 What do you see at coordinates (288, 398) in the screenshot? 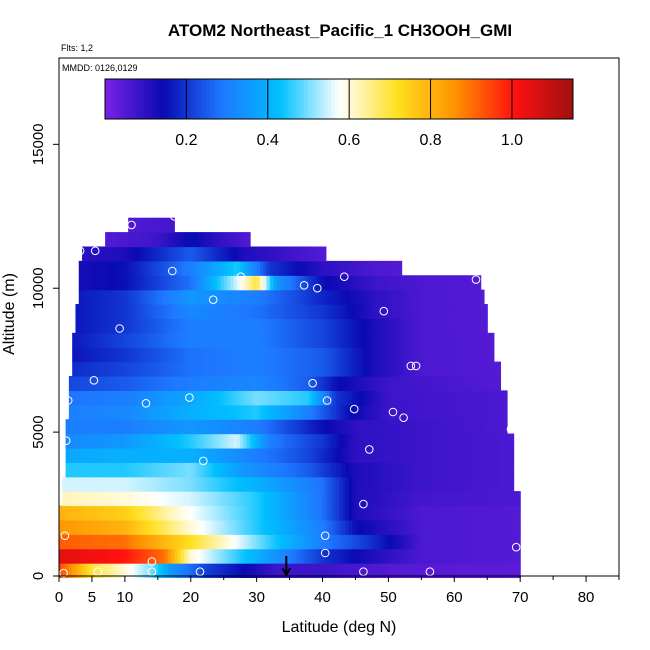
I see `heatmap-layer` at bounding box center [288, 398].